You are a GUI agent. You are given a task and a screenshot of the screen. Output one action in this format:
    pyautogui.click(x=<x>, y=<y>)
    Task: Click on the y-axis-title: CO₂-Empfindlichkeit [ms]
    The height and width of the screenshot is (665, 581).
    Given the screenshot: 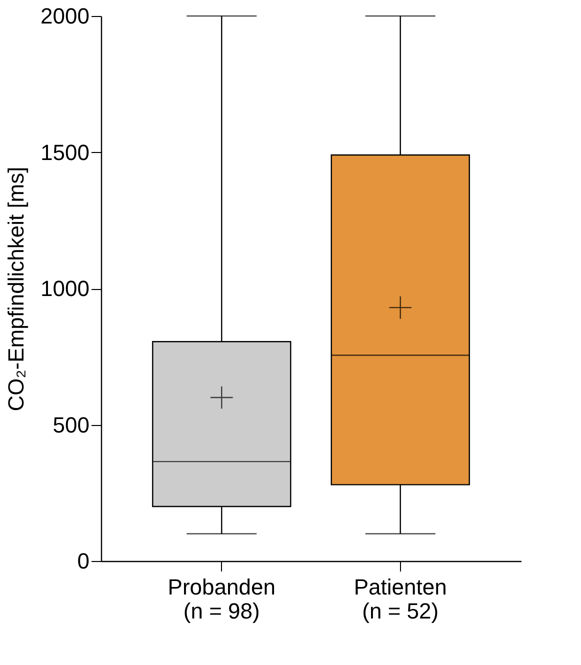 What is the action you would take?
    pyautogui.click(x=16, y=289)
    